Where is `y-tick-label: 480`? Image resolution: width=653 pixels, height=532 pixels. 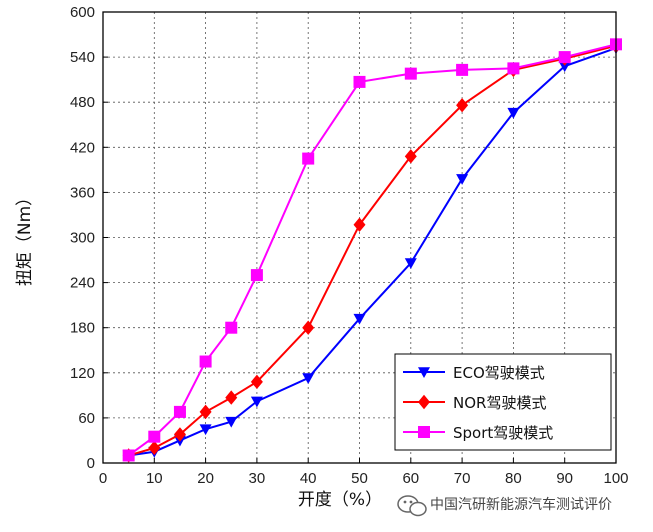
y-tick-label: 480 is located at coordinates (82, 102).